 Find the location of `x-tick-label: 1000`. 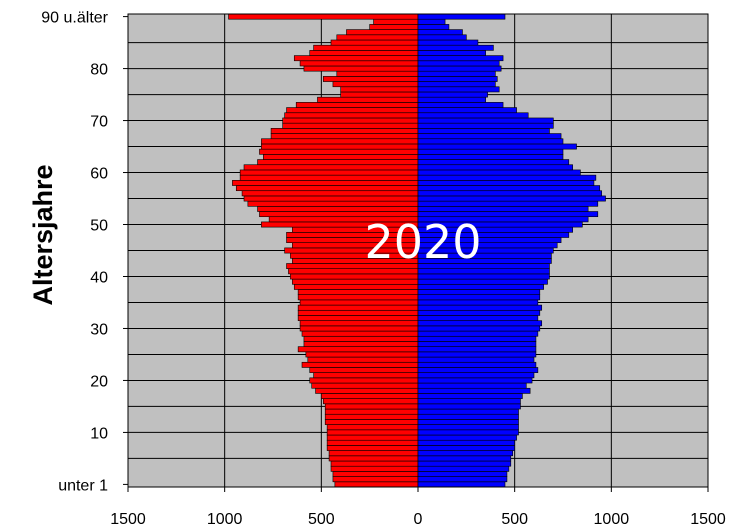

x-tick-label: 1000 is located at coordinates (225, 519).